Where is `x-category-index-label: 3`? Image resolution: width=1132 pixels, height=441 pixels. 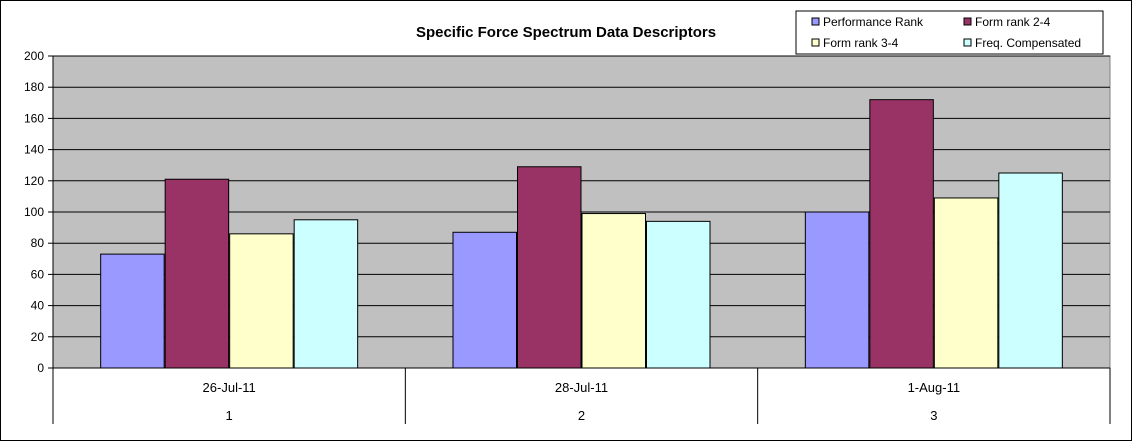 x-category-index-label: 3 is located at coordinates (933, 415).